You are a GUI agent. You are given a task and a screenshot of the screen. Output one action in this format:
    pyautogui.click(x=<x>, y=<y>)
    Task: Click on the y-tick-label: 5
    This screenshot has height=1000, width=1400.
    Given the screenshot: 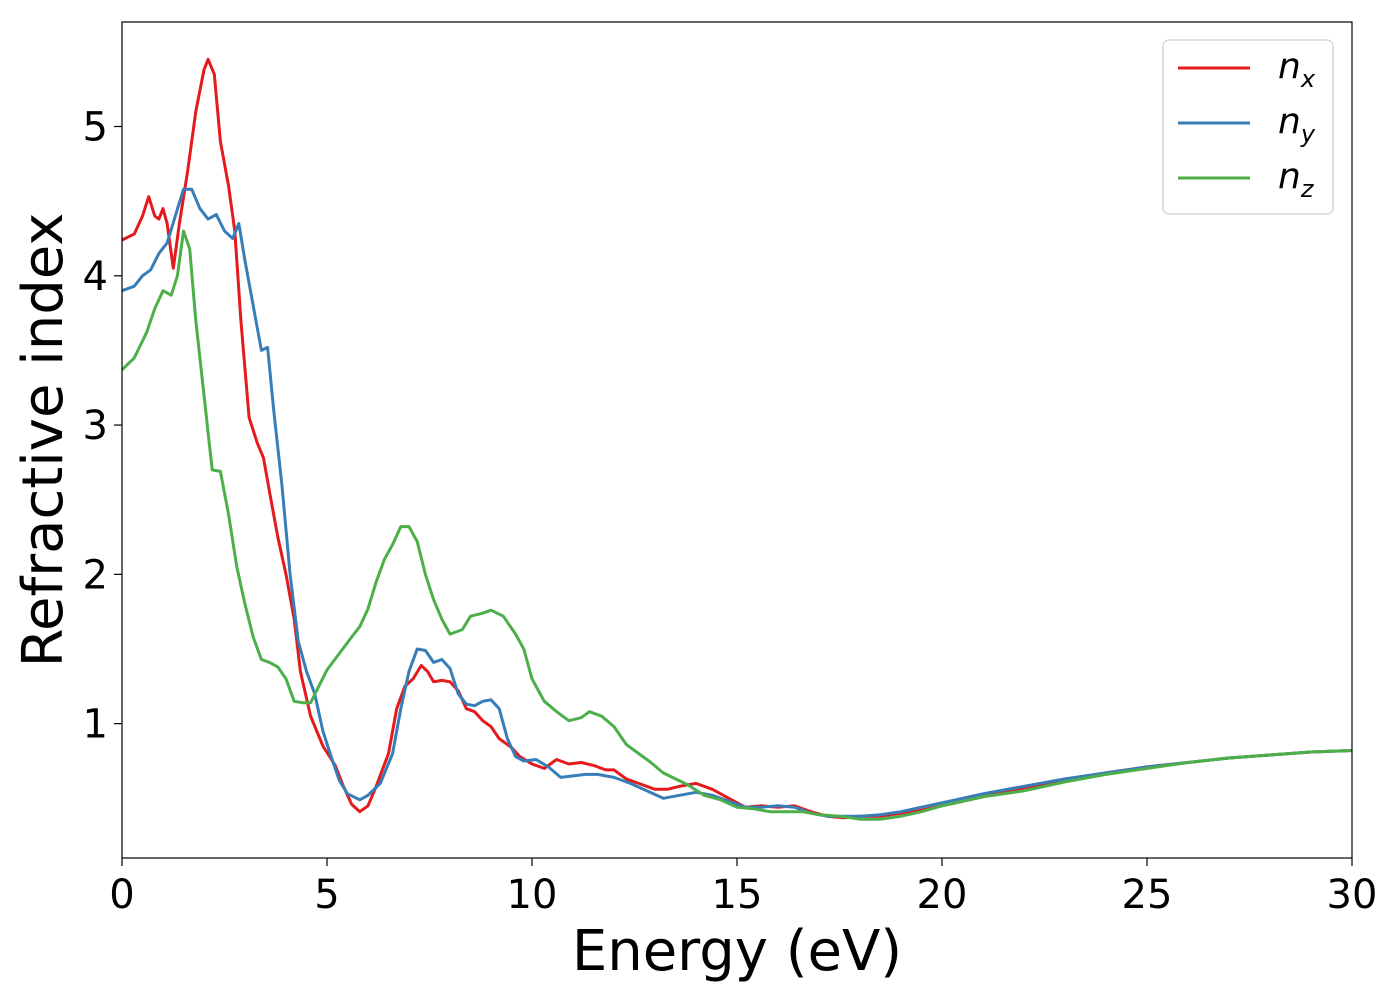 What is the action you would take?
    pyautogui.click(x=95, y=128)
    